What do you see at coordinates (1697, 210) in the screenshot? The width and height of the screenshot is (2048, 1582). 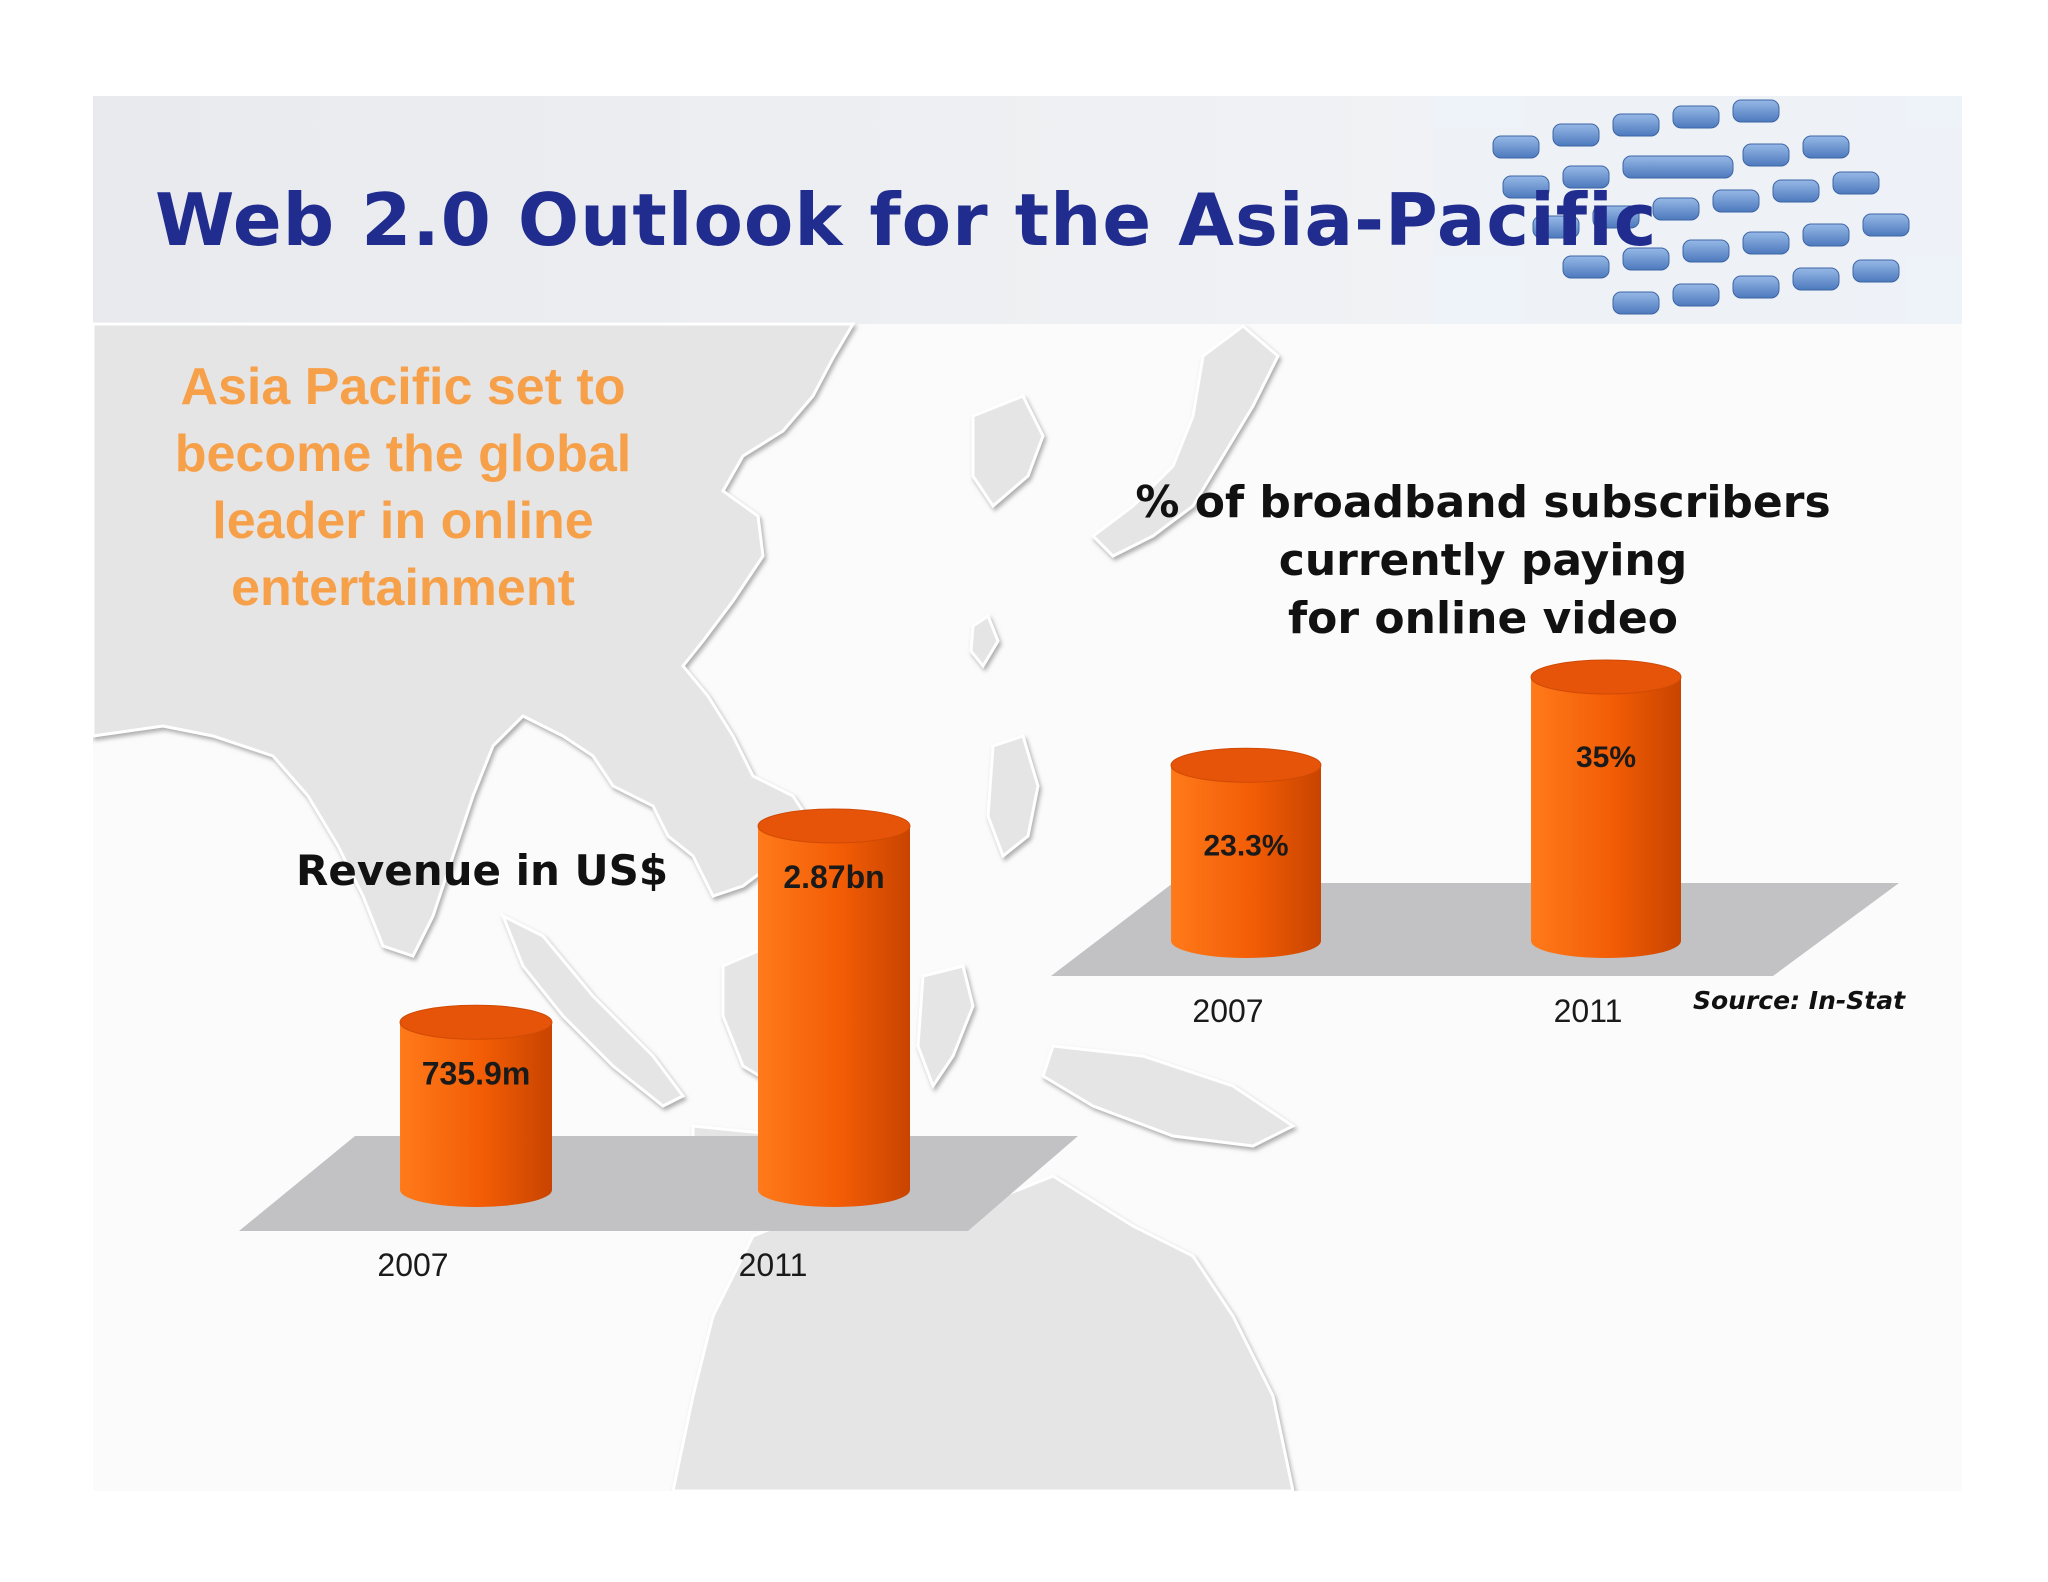 I see `keyboard-image` at bounding box center [1697, 210].